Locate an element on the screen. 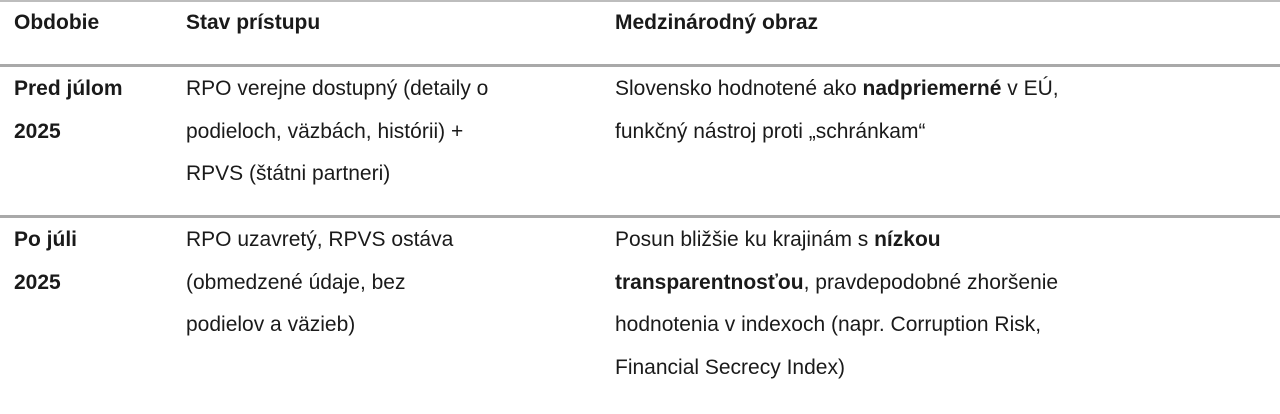 This screenshot has height=414, width=1280. table-top-border is located at coordinates (640, 1).